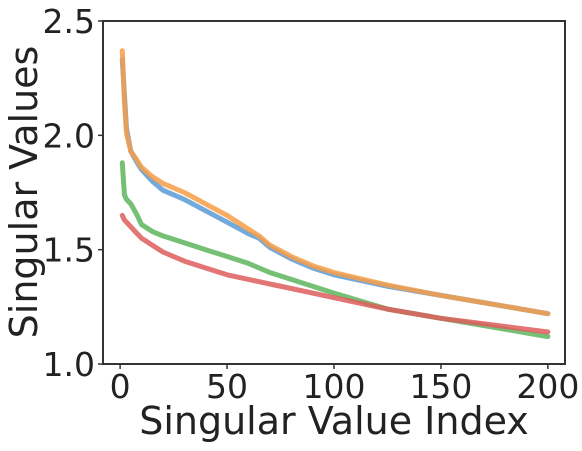  I want to click on x-tick-label: 50, so click(227, 386).